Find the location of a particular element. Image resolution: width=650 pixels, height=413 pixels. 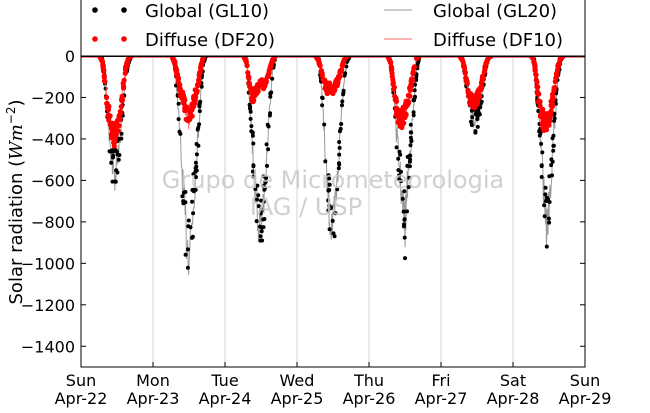

legend-frame is located at coordinates (333, 28).